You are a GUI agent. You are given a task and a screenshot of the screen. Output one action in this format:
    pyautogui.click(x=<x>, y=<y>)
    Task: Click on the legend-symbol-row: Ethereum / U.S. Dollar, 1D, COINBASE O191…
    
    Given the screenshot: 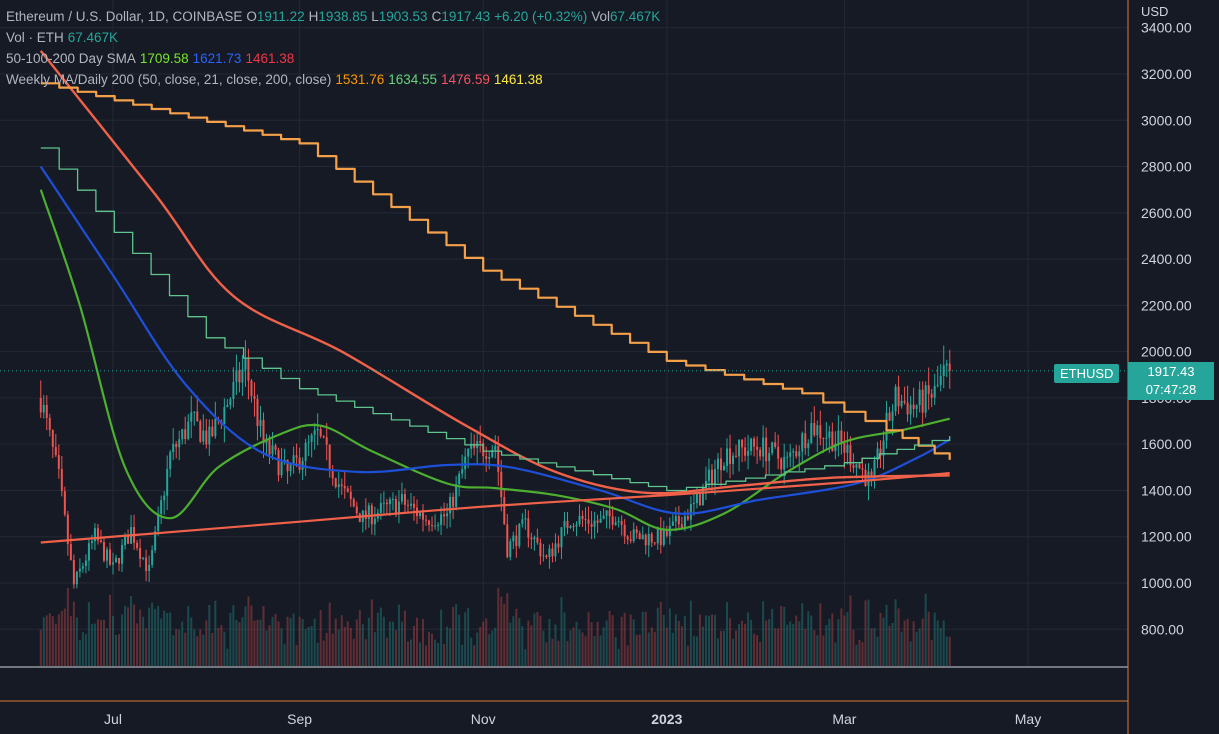 What is the action you would take?
    pyautogui.click(x=335, y=16)
    